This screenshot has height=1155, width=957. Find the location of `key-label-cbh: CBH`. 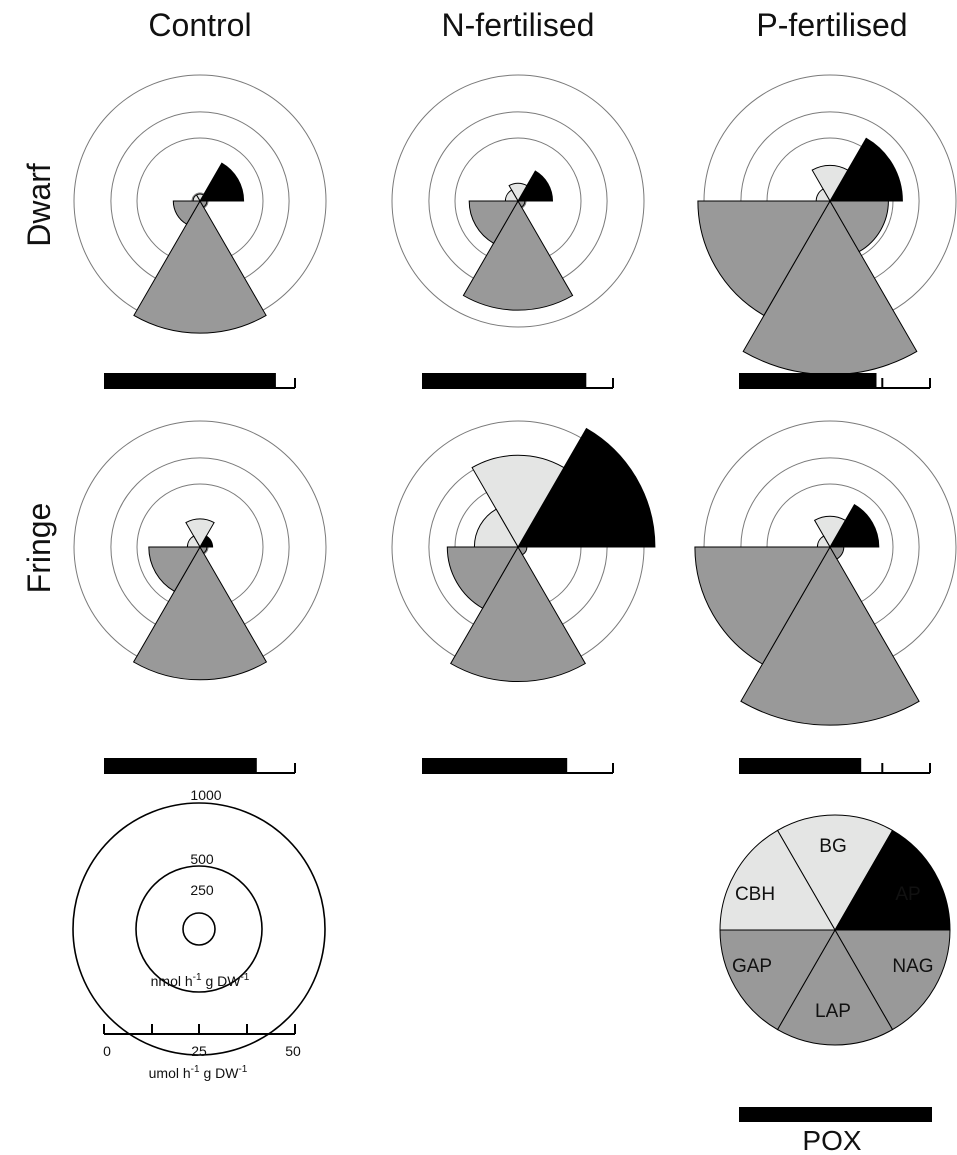

key-label-cbh: CBH is located at coordinates (755, 894).